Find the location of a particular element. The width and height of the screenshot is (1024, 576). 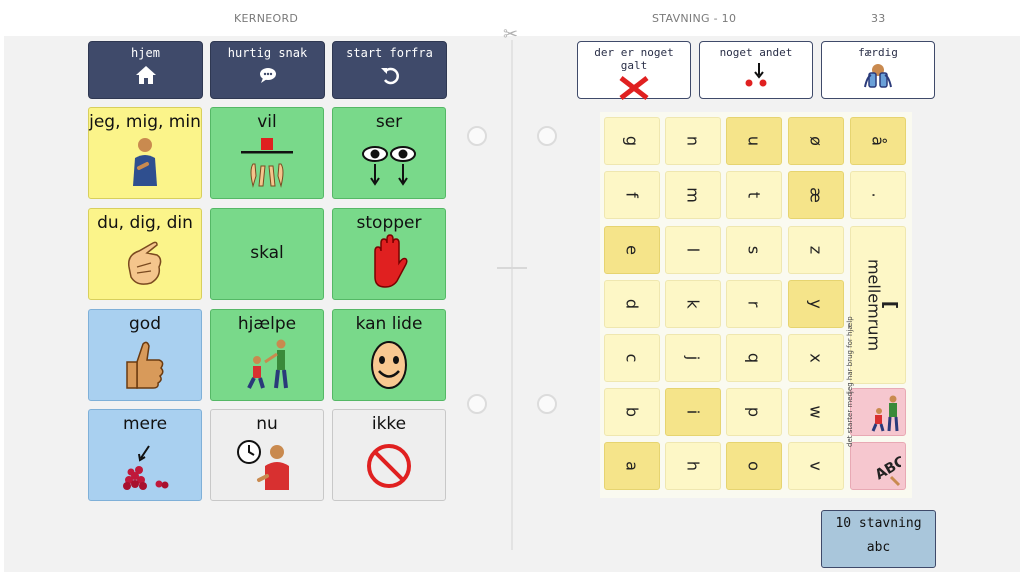

start-over-button: start forfra is located at coordinates (389, 70).